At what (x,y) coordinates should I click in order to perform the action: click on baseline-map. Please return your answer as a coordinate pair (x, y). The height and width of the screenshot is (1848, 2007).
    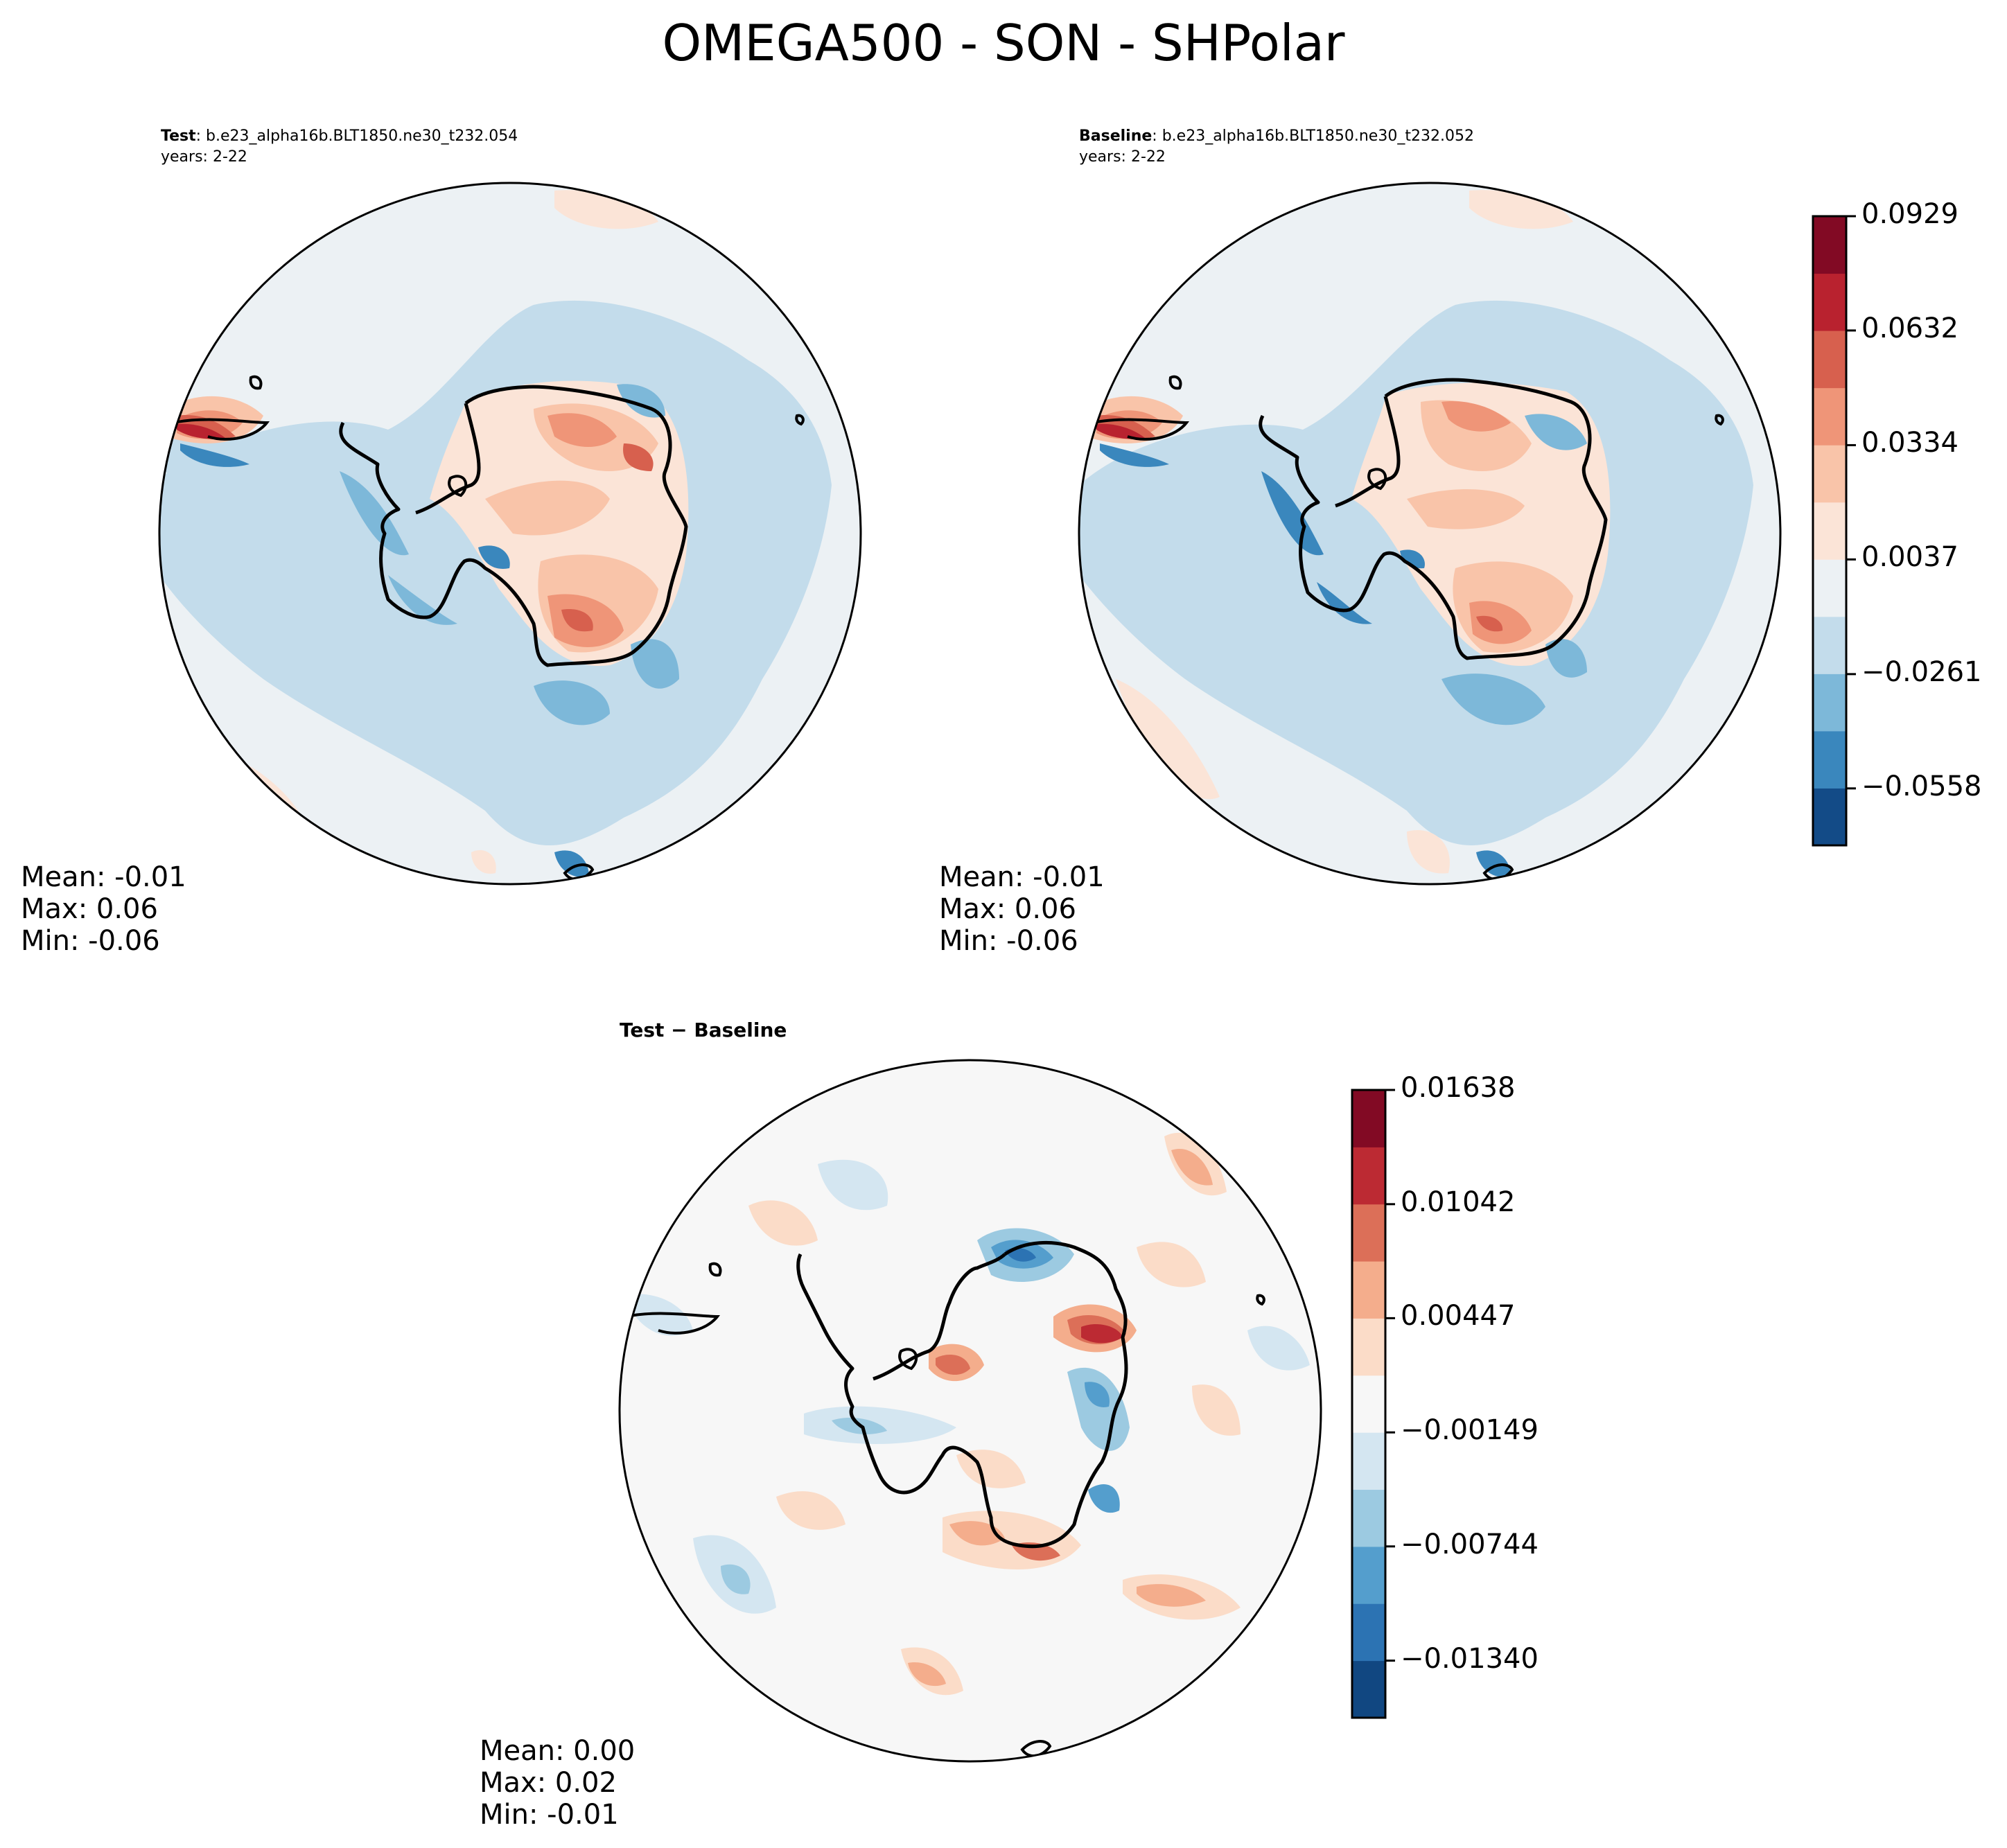
    Looking at the image, I should click on (1429, 533).